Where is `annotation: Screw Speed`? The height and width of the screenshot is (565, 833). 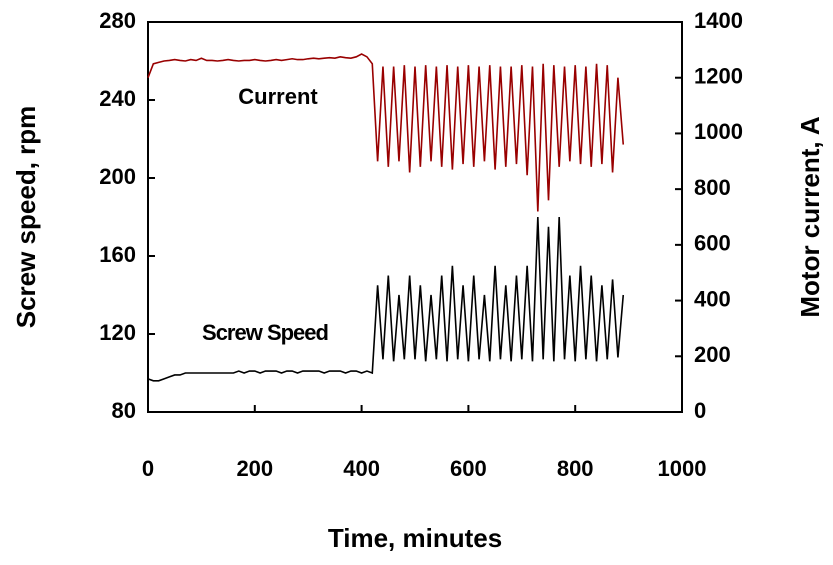
annotation: Screw Speed is located at coordinates (265, 332).